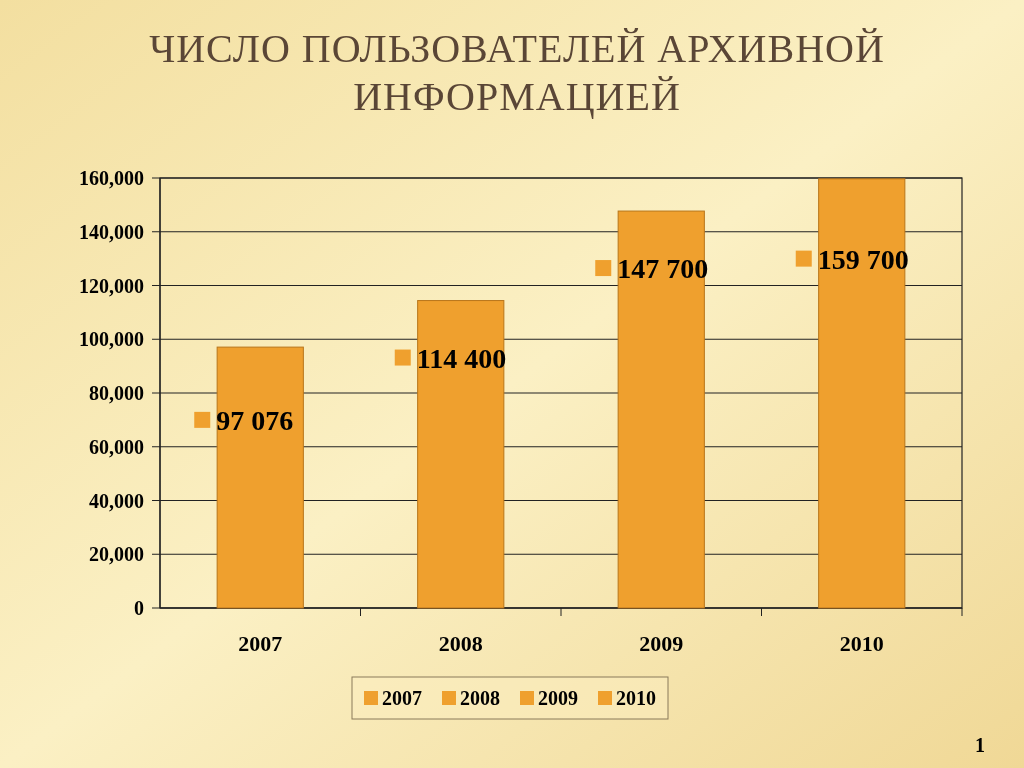 This screenshot has height=768, width=1024. What do you see at coordinates (111, 285) in the screenshot?
I see `y-tick-label: 120,000` at bounding box center [111, 285].